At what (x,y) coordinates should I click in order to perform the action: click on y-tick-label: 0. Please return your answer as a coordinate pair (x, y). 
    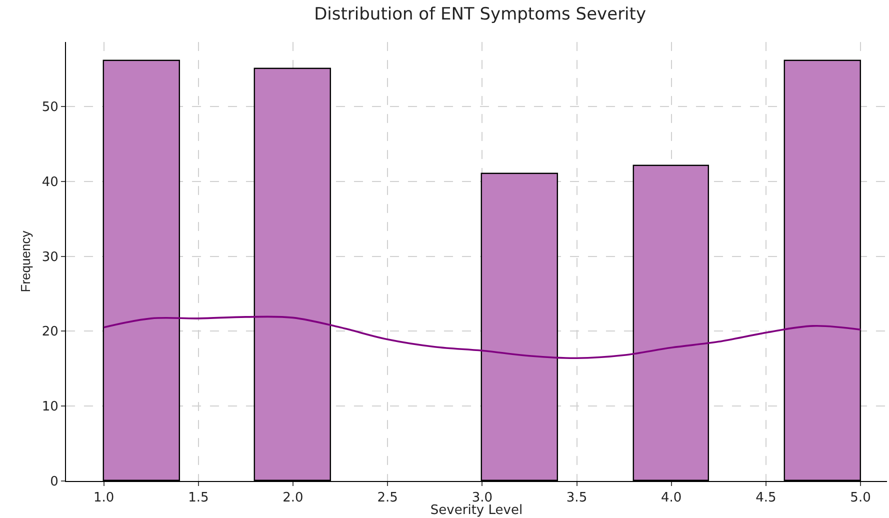
    Looking at the image, I should click on (54, 482).